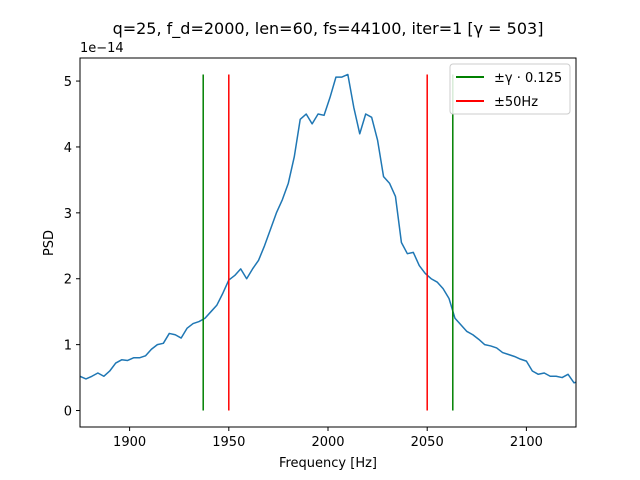 The width and height of the screenshot is (640, 480). Describe the element at coordinates (68, 412) in the screenshot. I see `y-tick-label-0: 0` at that location.